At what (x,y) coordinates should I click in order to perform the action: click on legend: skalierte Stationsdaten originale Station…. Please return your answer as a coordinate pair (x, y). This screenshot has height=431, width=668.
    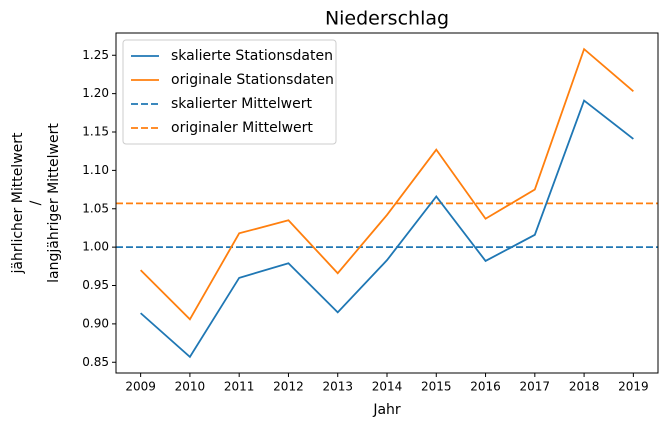
    Looking at the image, I should click on (229, 92).